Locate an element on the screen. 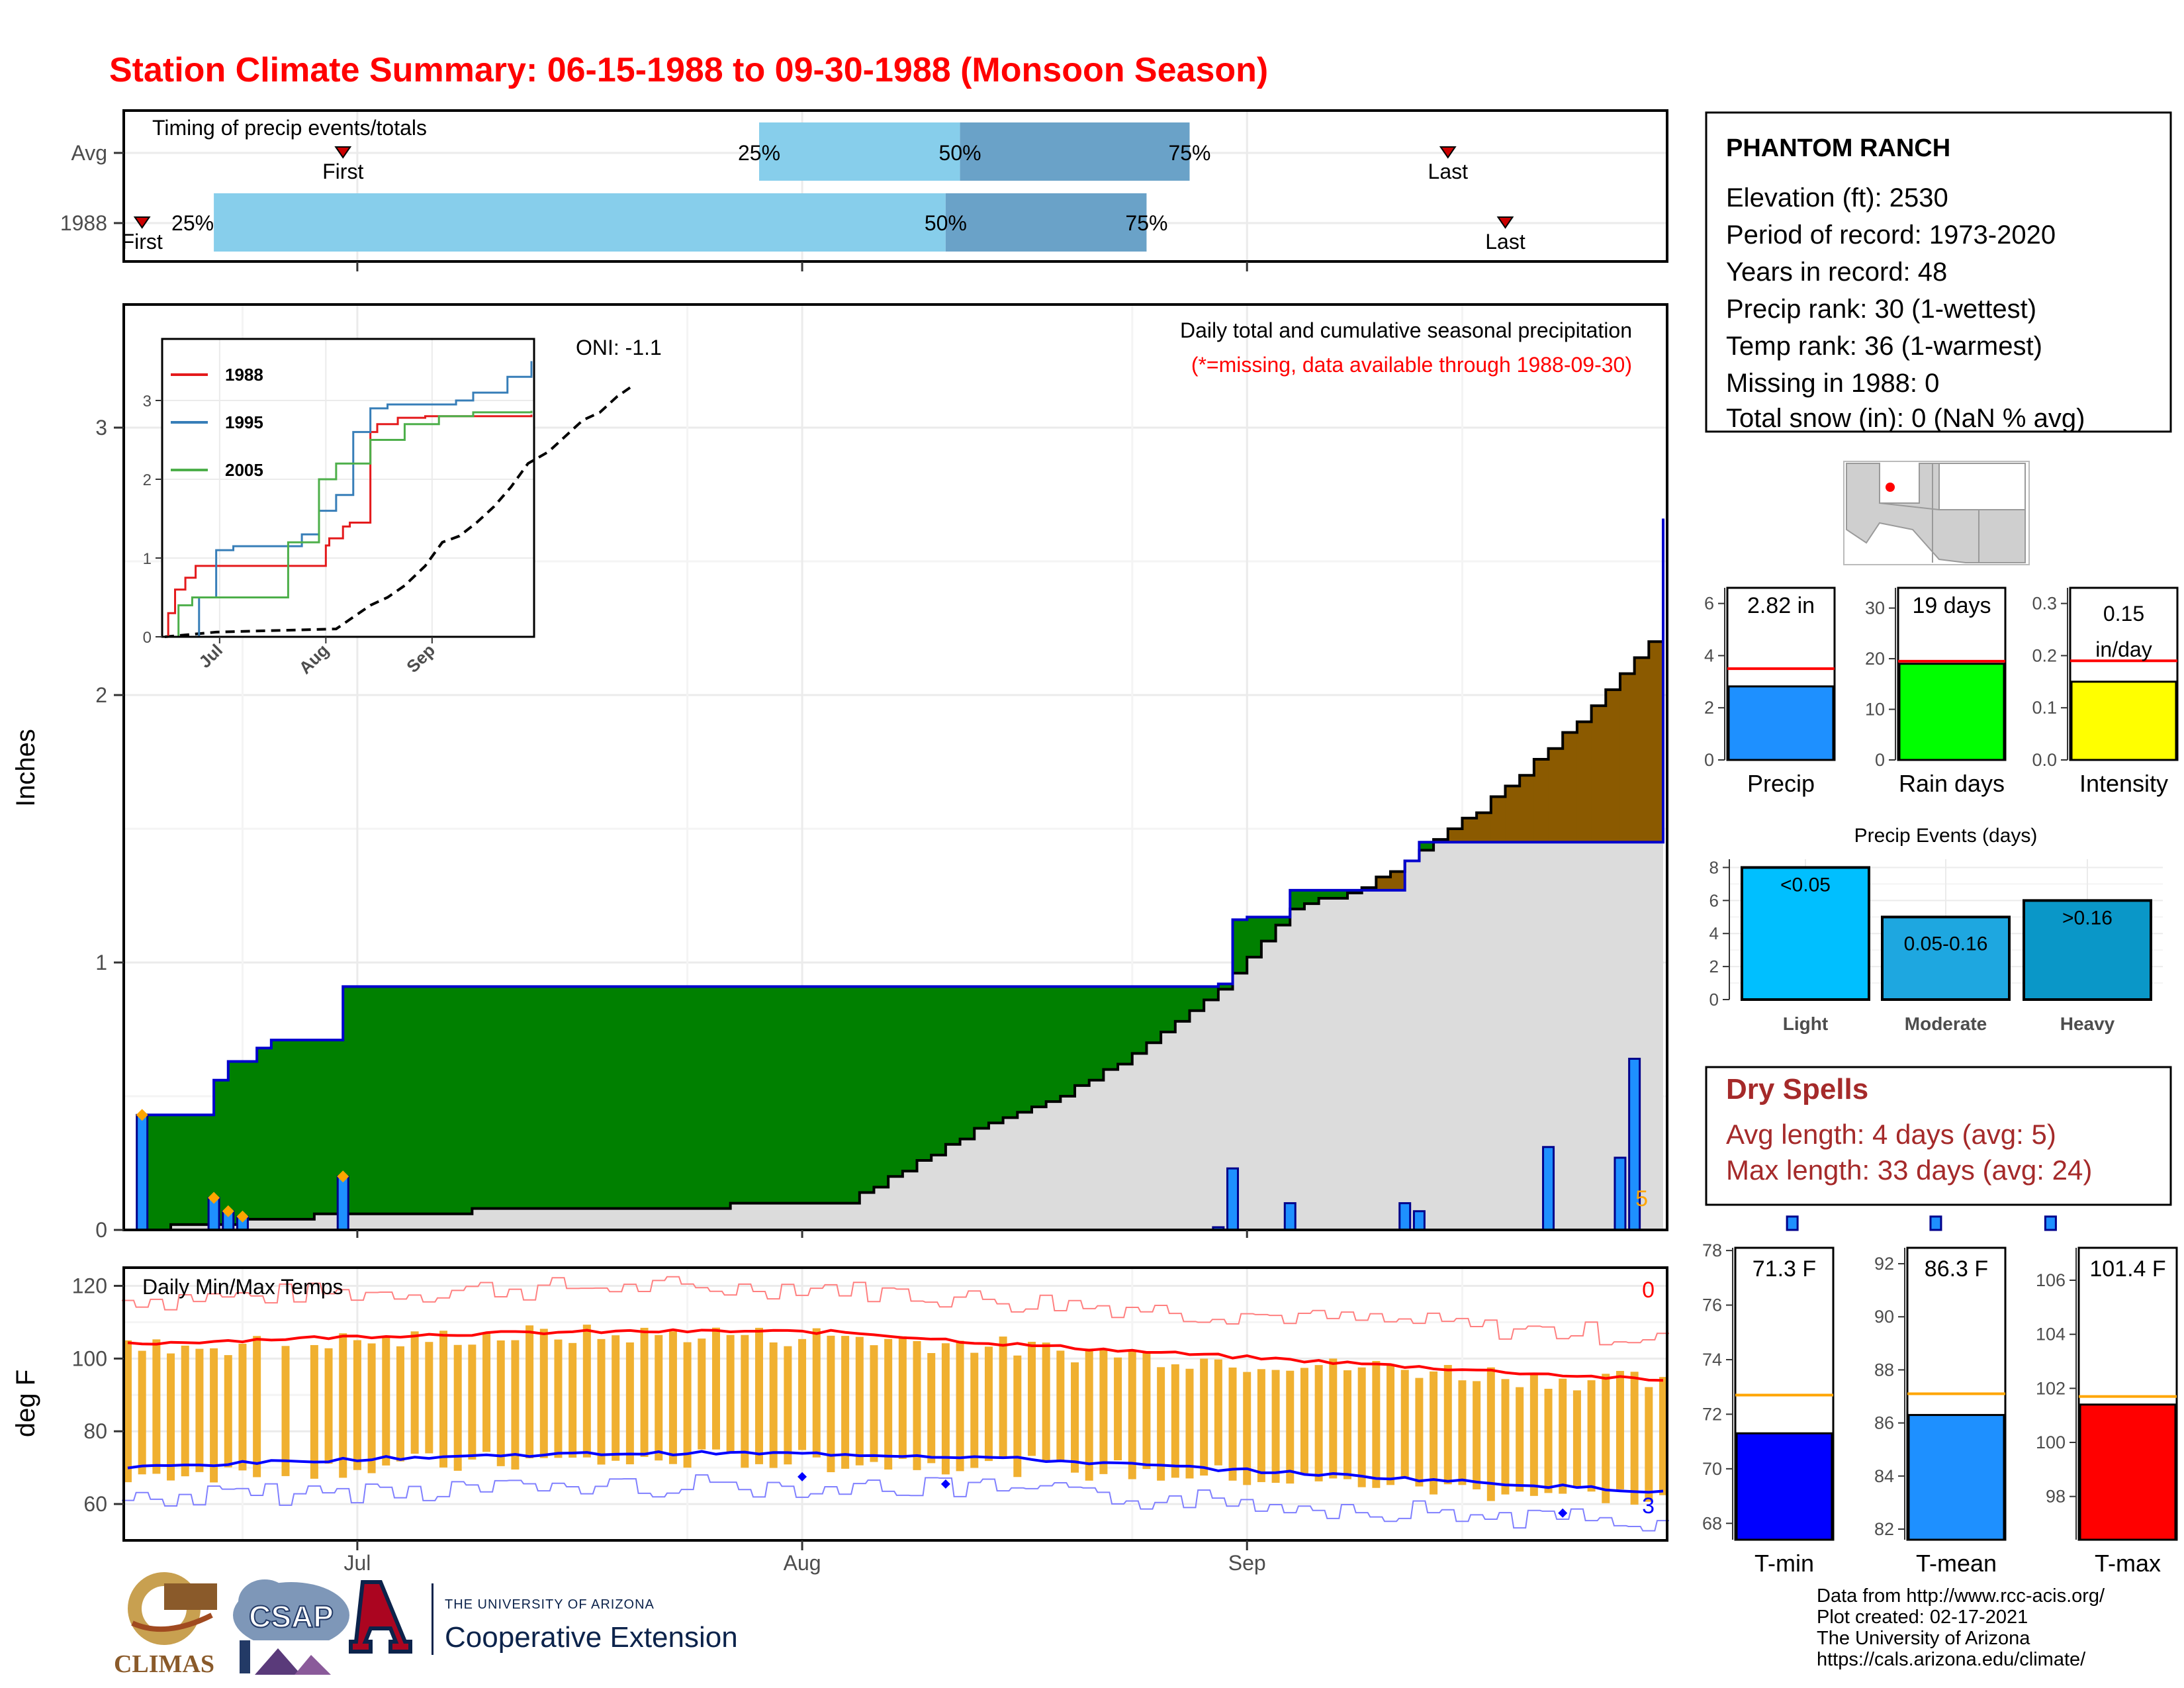 This screenshot has width=2184, height=1688. inset-average-line is located at coordinates (400, 510).